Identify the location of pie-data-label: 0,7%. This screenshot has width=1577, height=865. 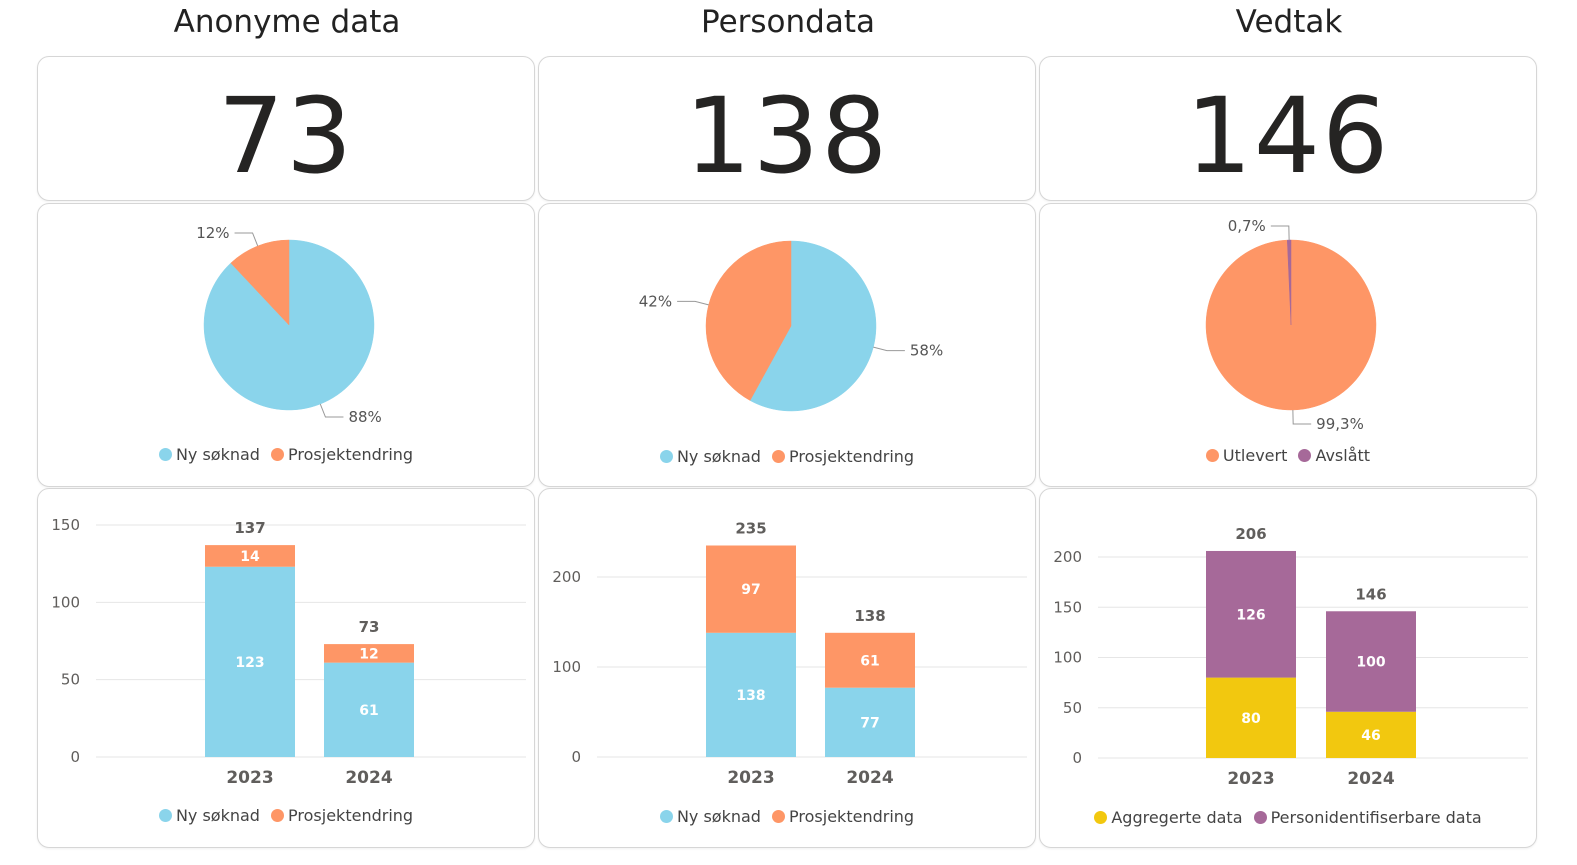
(1247, 226).